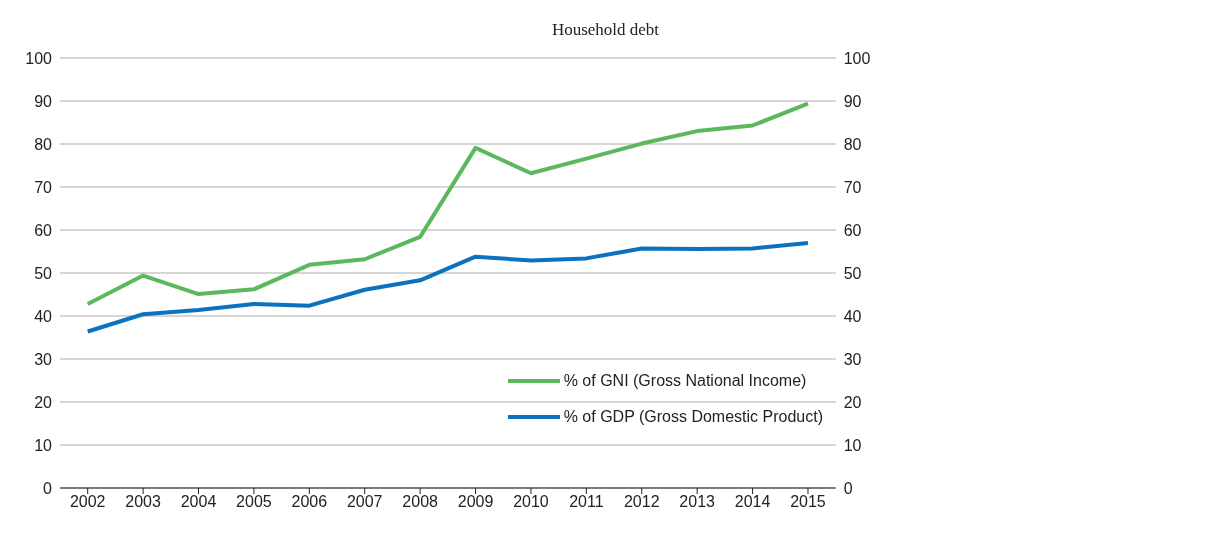 The height and width of the screenshot is (535, 1211). I want to click on y2-tick-label: 100, so click(857, 58).